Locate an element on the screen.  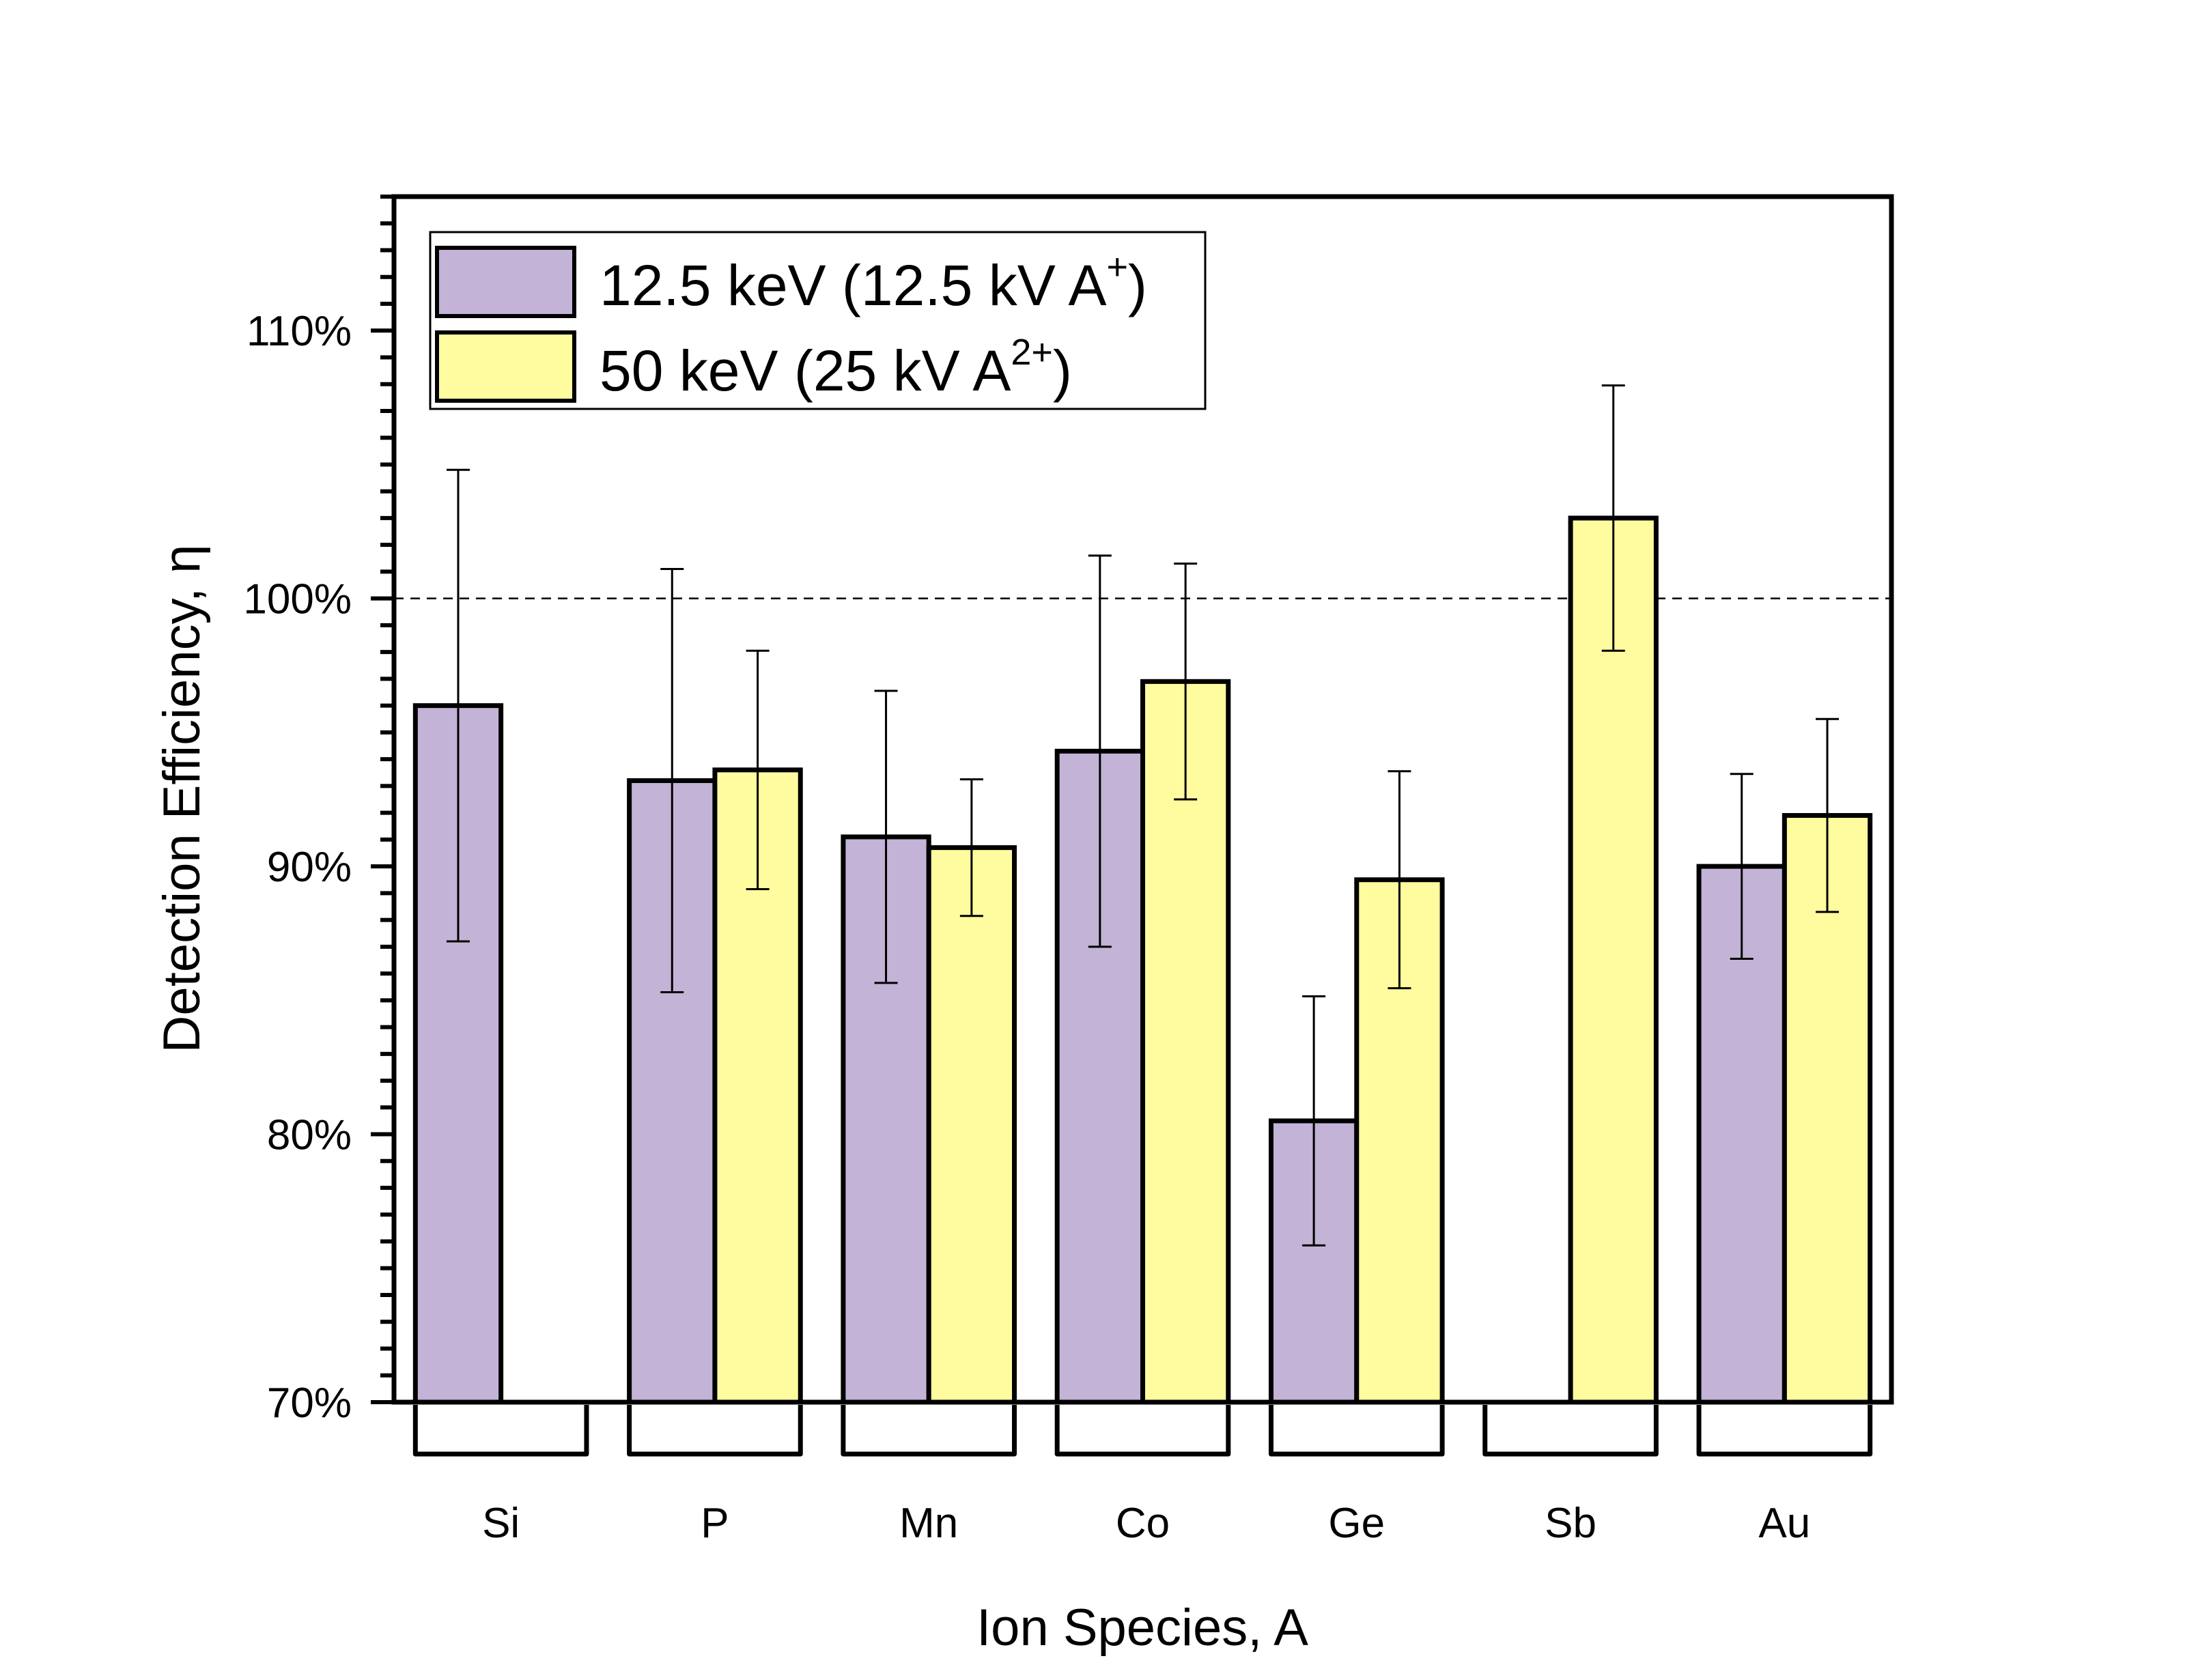
category-bracket-sb is located at coordinates (1570, 1431).